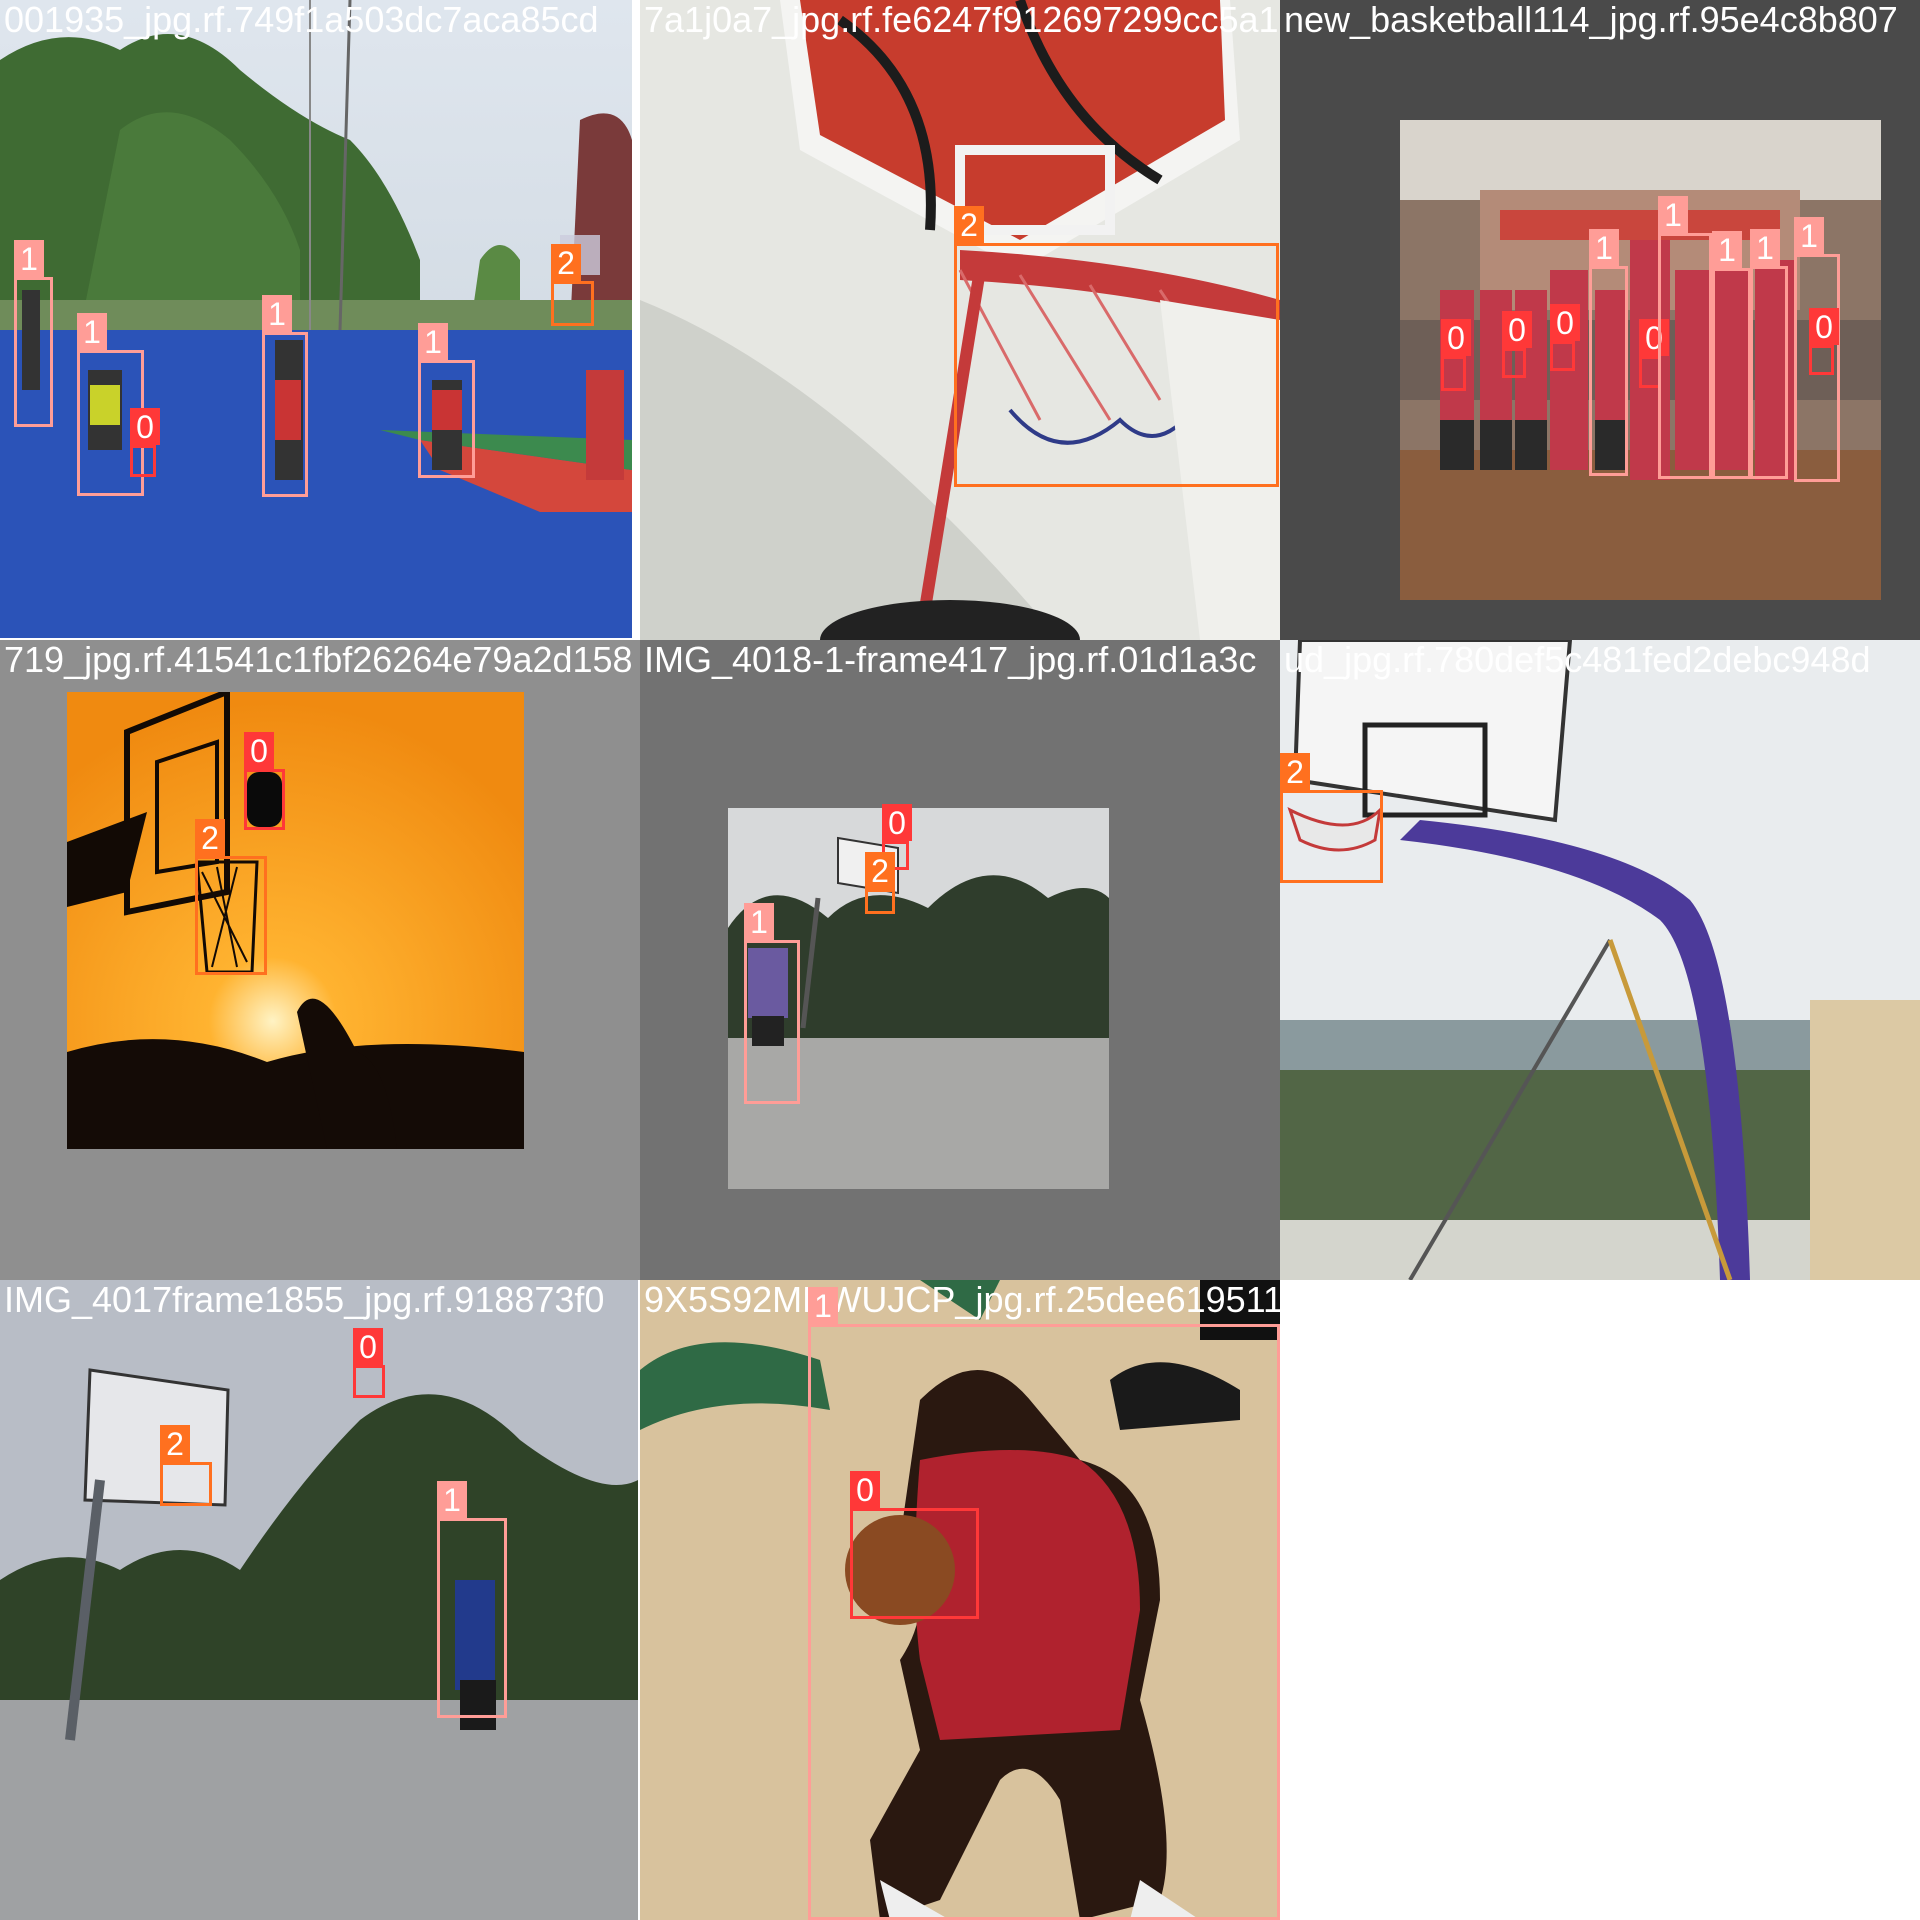 The width and height of the screenshot is (1920, 1920). What do you see at coordinates (1591, 20) in the screenshot?
I see `image-filename: new_basketball114_jpg.rf.95e4c8b807` at bounding box center [1591, 20].